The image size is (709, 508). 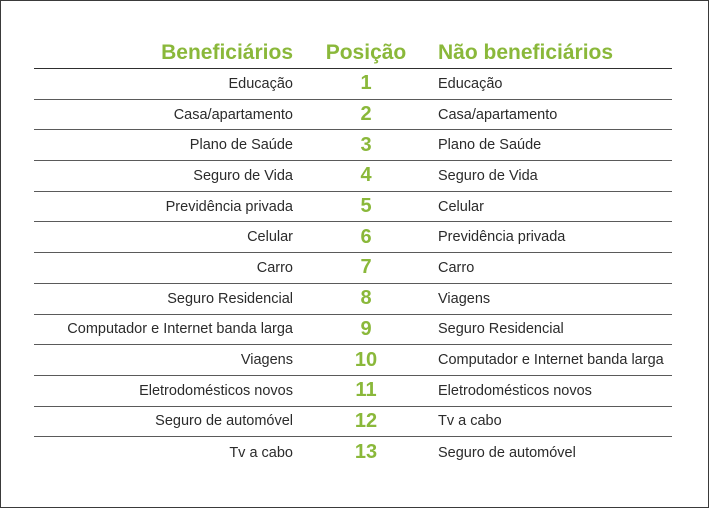 I want to click on header-cell-beneficiaries: Beneficiários, so click(x=164, y=54).